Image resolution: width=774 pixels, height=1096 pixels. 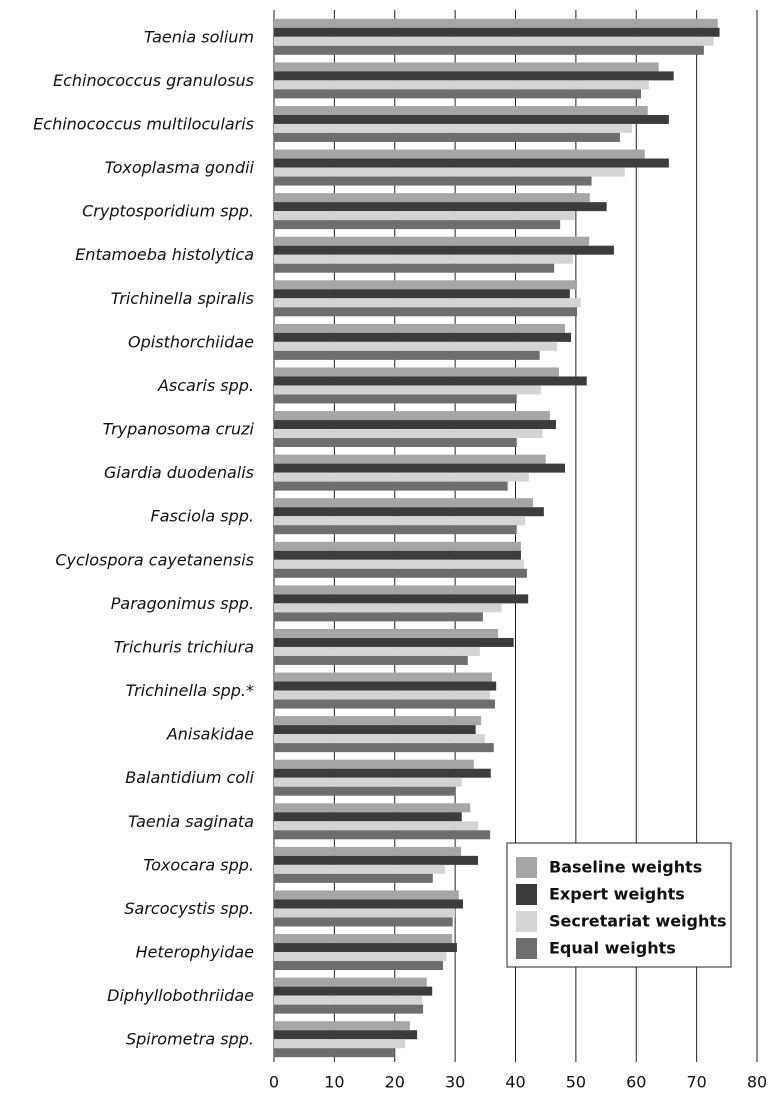 What do you see at coordinates (168, 211) in the screenshot?
I see `y-tick-label: Cryptosporidium spp.` at bounding box center [168, 211].